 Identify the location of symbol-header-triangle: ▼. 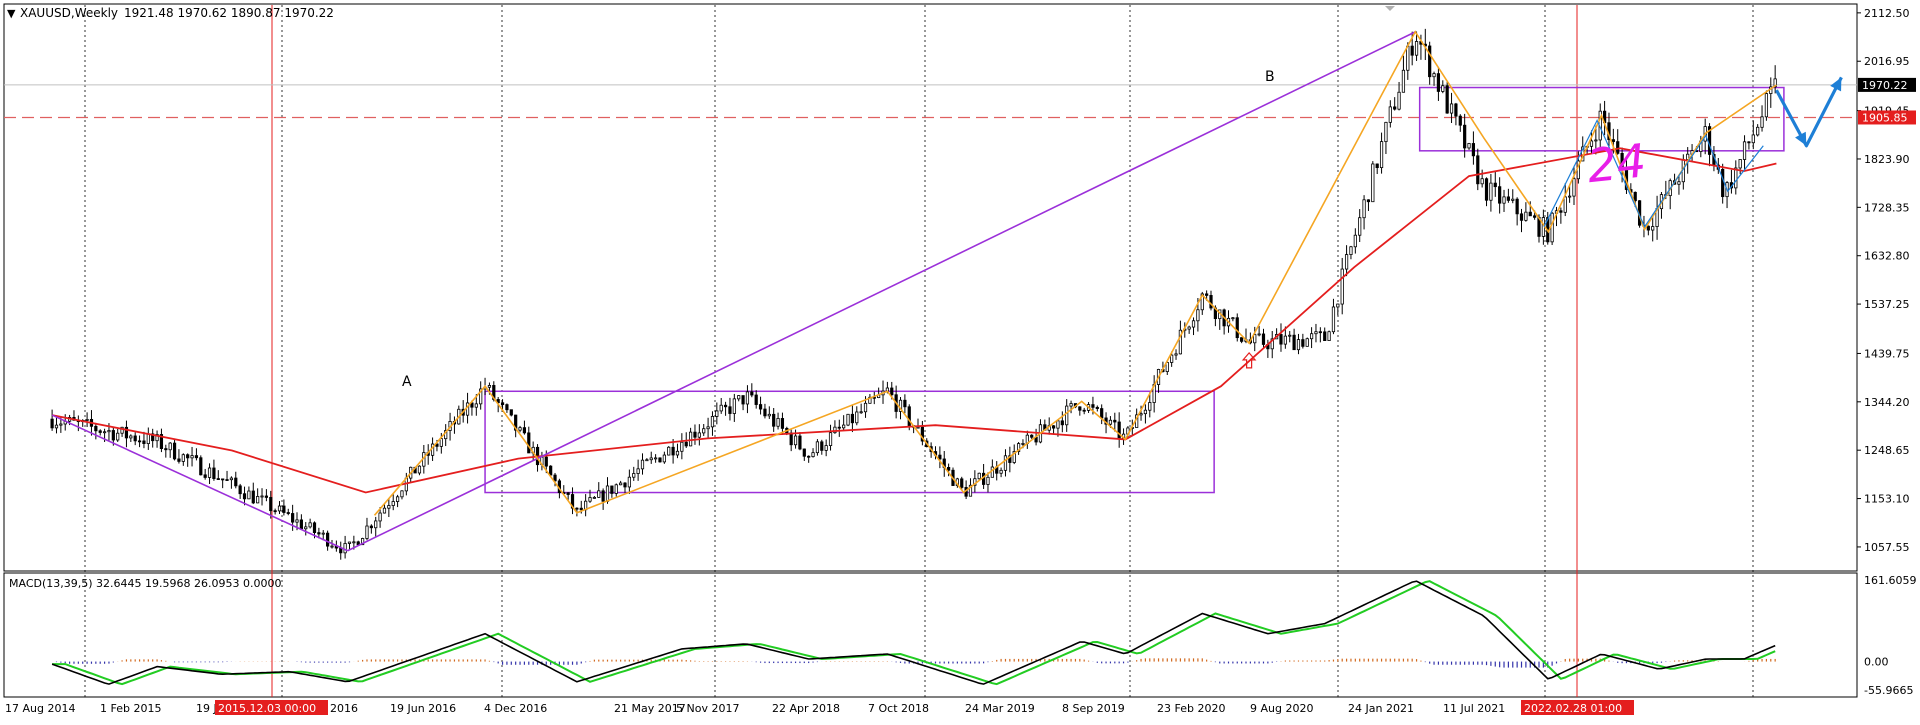
(11, 13).